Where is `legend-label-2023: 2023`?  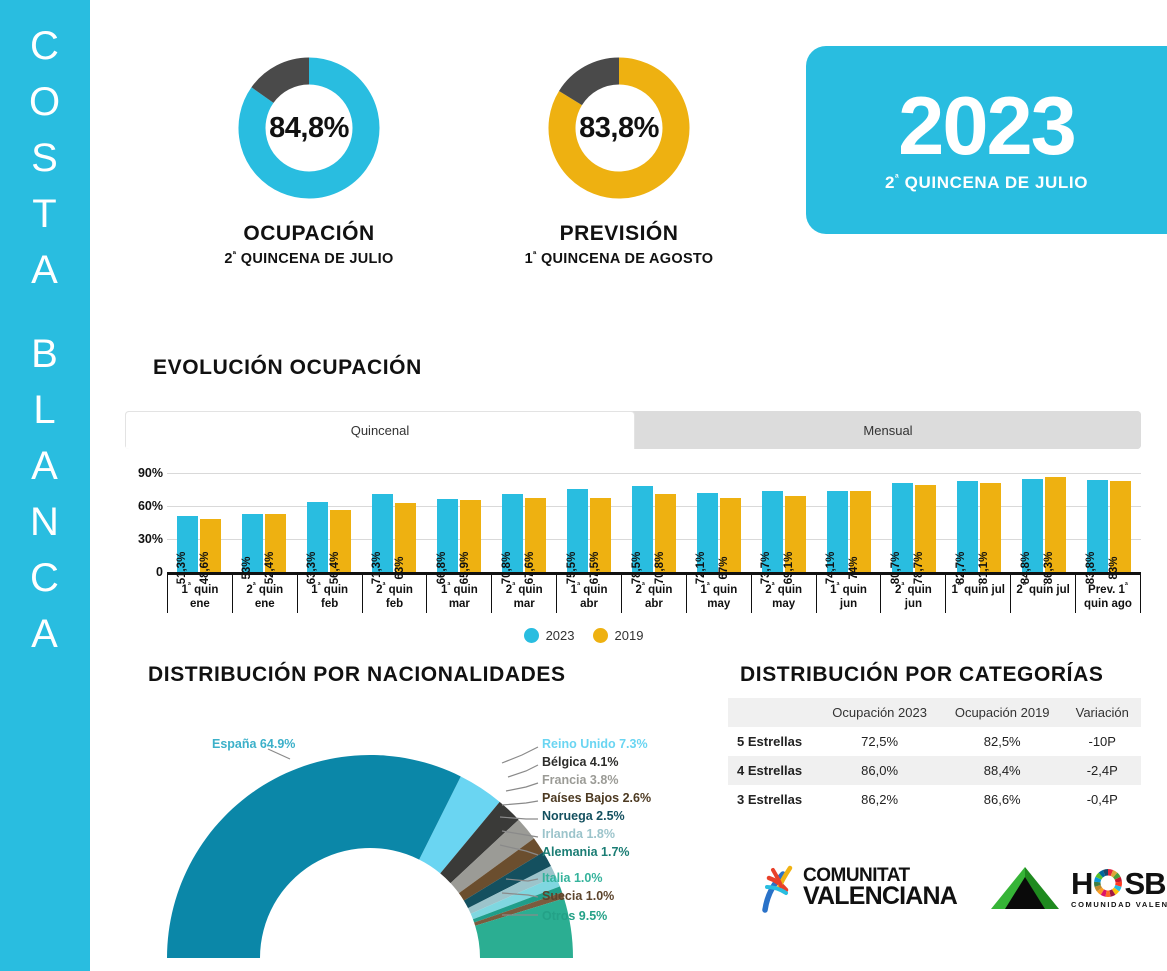
legend-label-2023: 2023 is located at coordinates (560, 635).